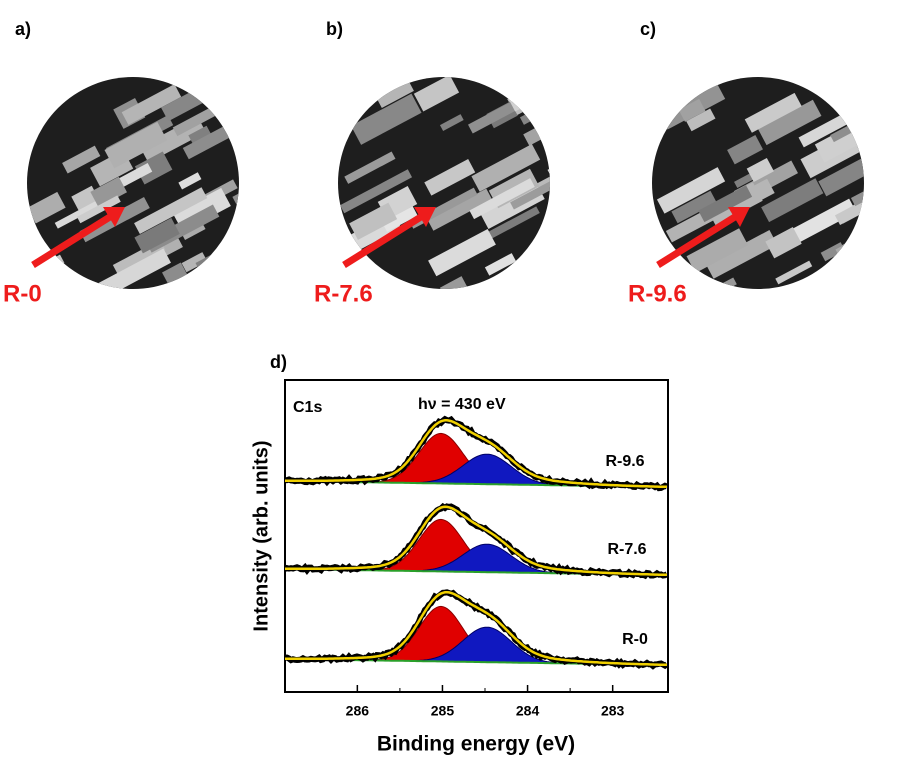 The height and width of the screenshot is (761, 907). I want to click on x-tick-label: 285, so click(443, 711).